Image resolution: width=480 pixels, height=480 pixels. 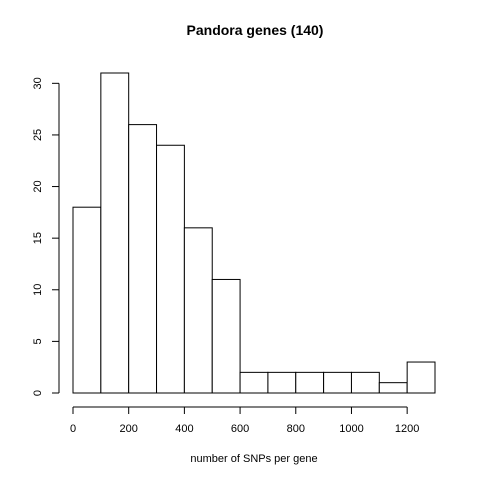 What do you see at coordinates (296, 429) in the screenshot?
I see `x-tick-label-800: 800` at bounding box center [296, 429].